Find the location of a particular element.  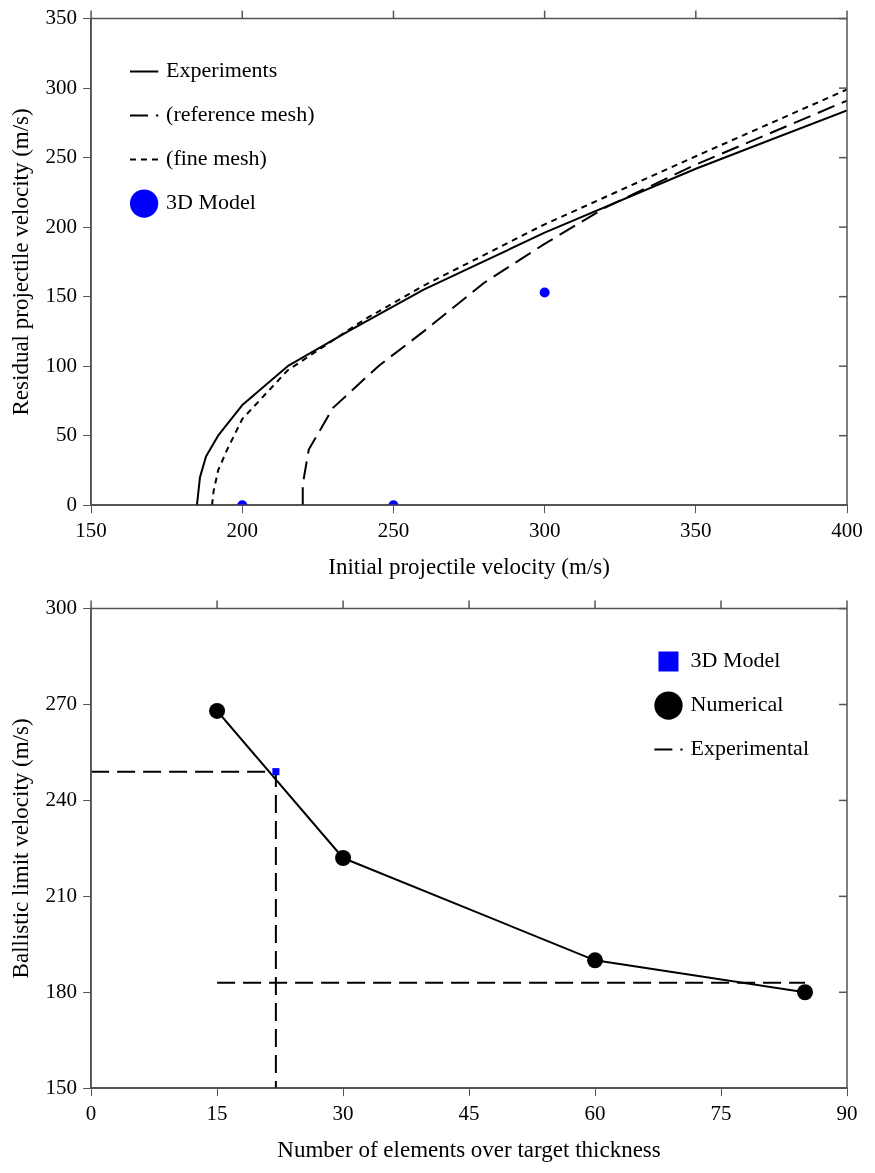

y-tick-label: 240 is located at coordinates (61, 798).